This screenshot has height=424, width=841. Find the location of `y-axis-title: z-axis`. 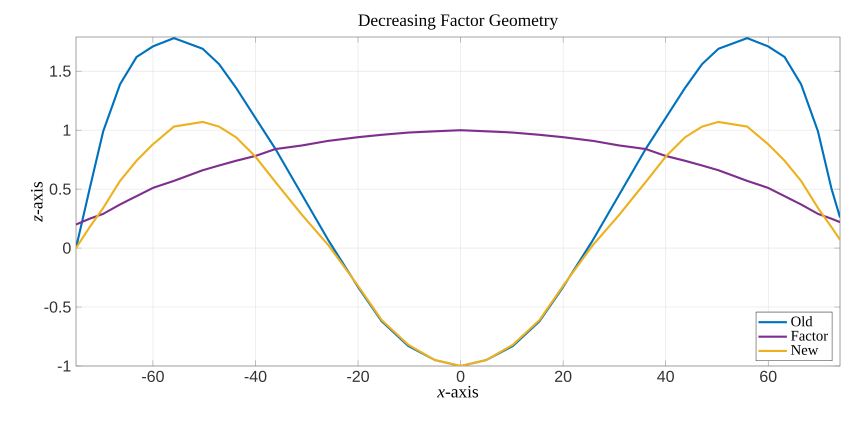

y-axis-title: z-axis is located at coordinates (36, 202).